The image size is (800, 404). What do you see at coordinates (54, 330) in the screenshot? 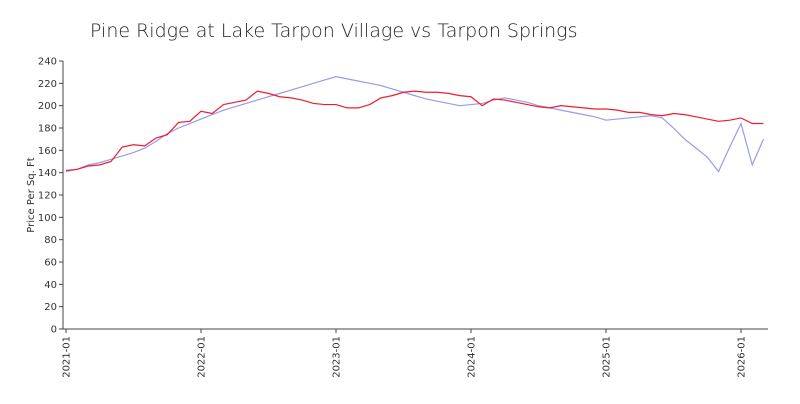
I see `y-tick-label: 0` at bounding box center [54, 330].